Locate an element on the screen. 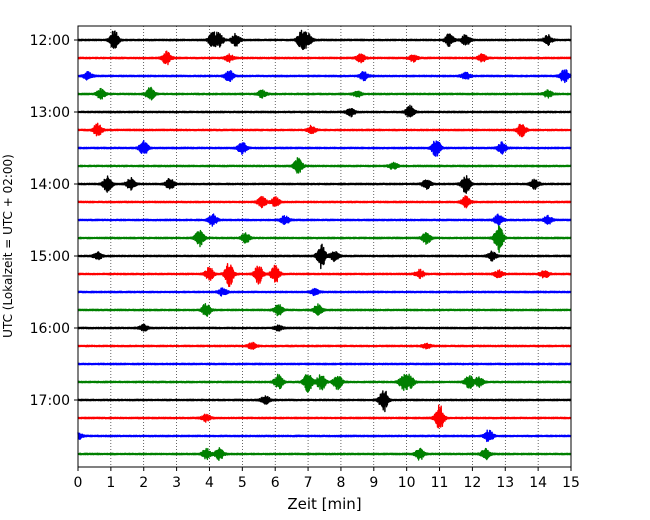 Image resolution: width=650 pixels, height=520 pixels. x-tick-label: 5 is located at coordinates (242, 483).